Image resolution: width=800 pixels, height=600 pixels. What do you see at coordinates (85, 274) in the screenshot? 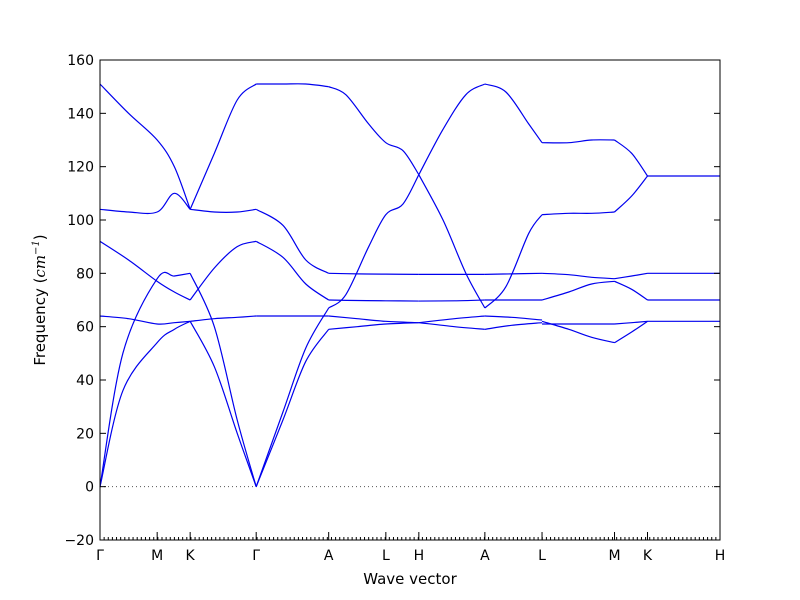
I see `y-tick-label: 80` at bounding box center [85, 274].